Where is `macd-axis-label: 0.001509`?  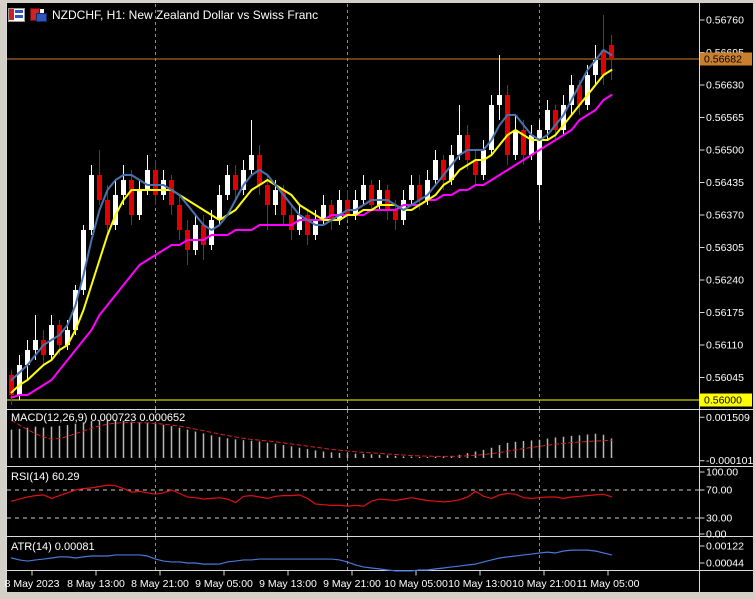 macd-axis-label: 0.001509 is located at coordinates (728, 418).